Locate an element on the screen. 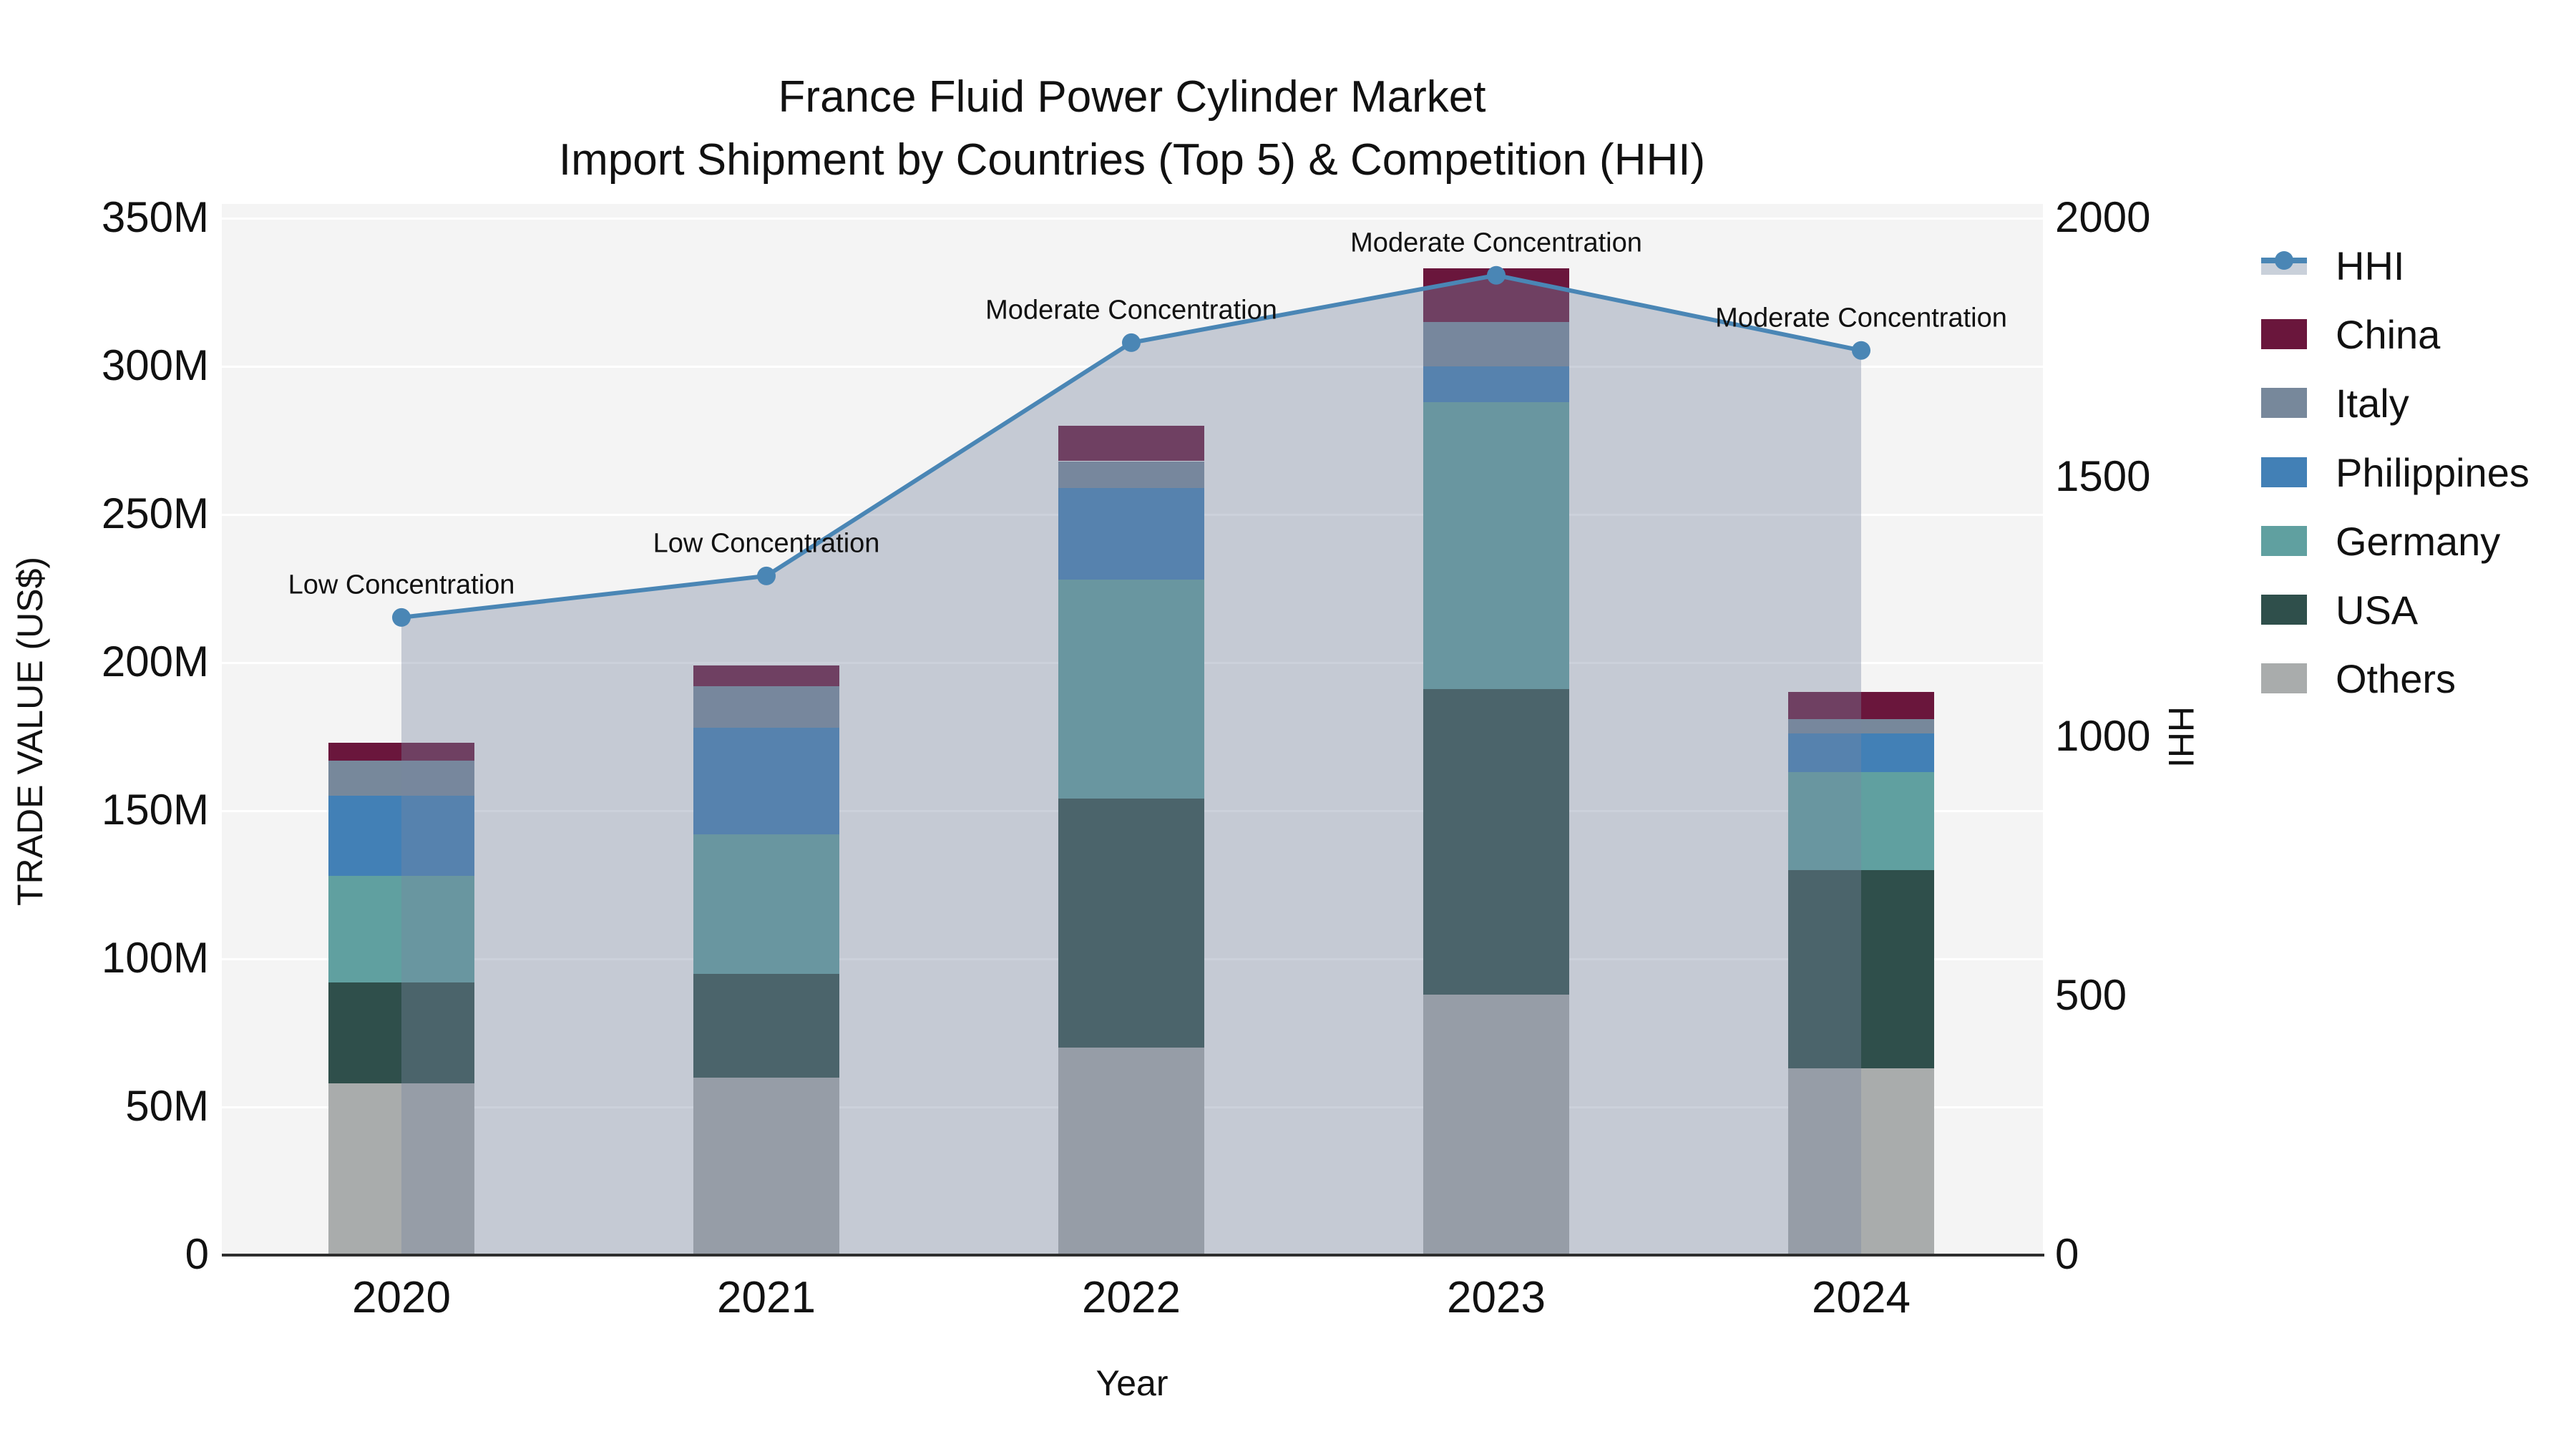 The height and width of the screenshot is (1449, 2576). bar-segment-germany-2024 is located at coordinates (1861, 821).